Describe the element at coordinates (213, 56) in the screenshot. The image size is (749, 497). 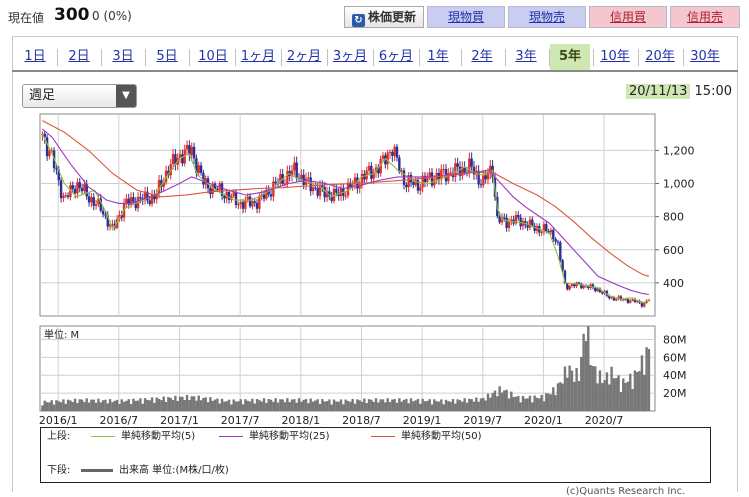
I see `tab-10d: 10日` at that location.